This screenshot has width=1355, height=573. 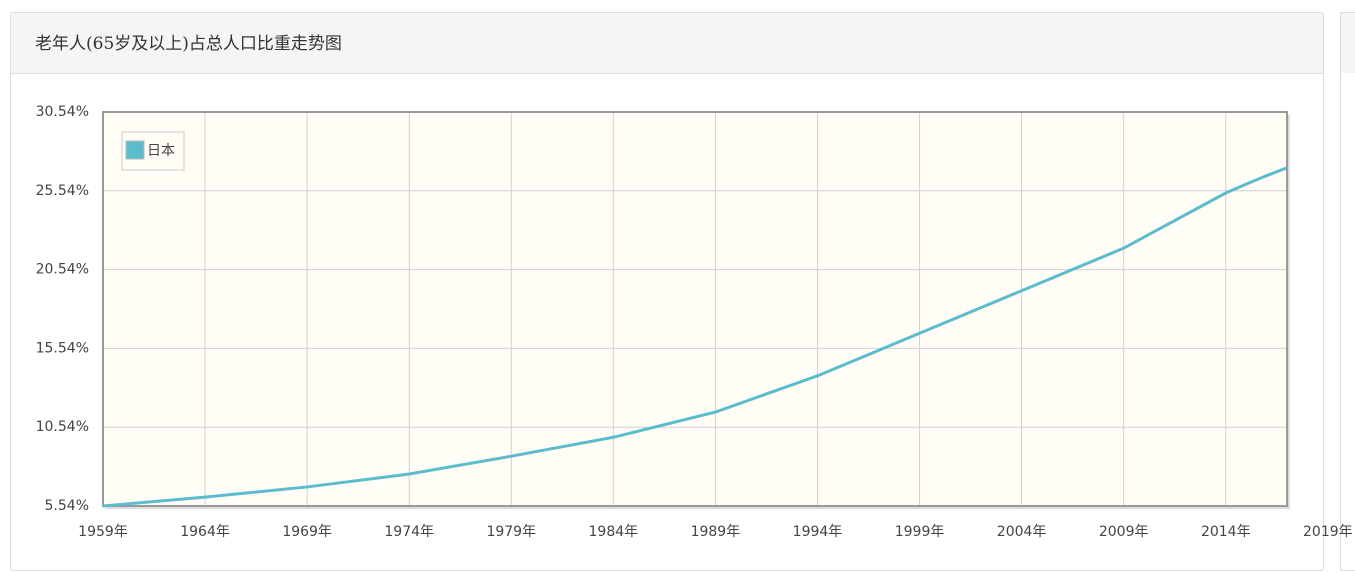 What do you see at coordinates (1328, 532) in the screenshot?
I see `x-tick-label: 2019年` at bounding box center [1328, 532].